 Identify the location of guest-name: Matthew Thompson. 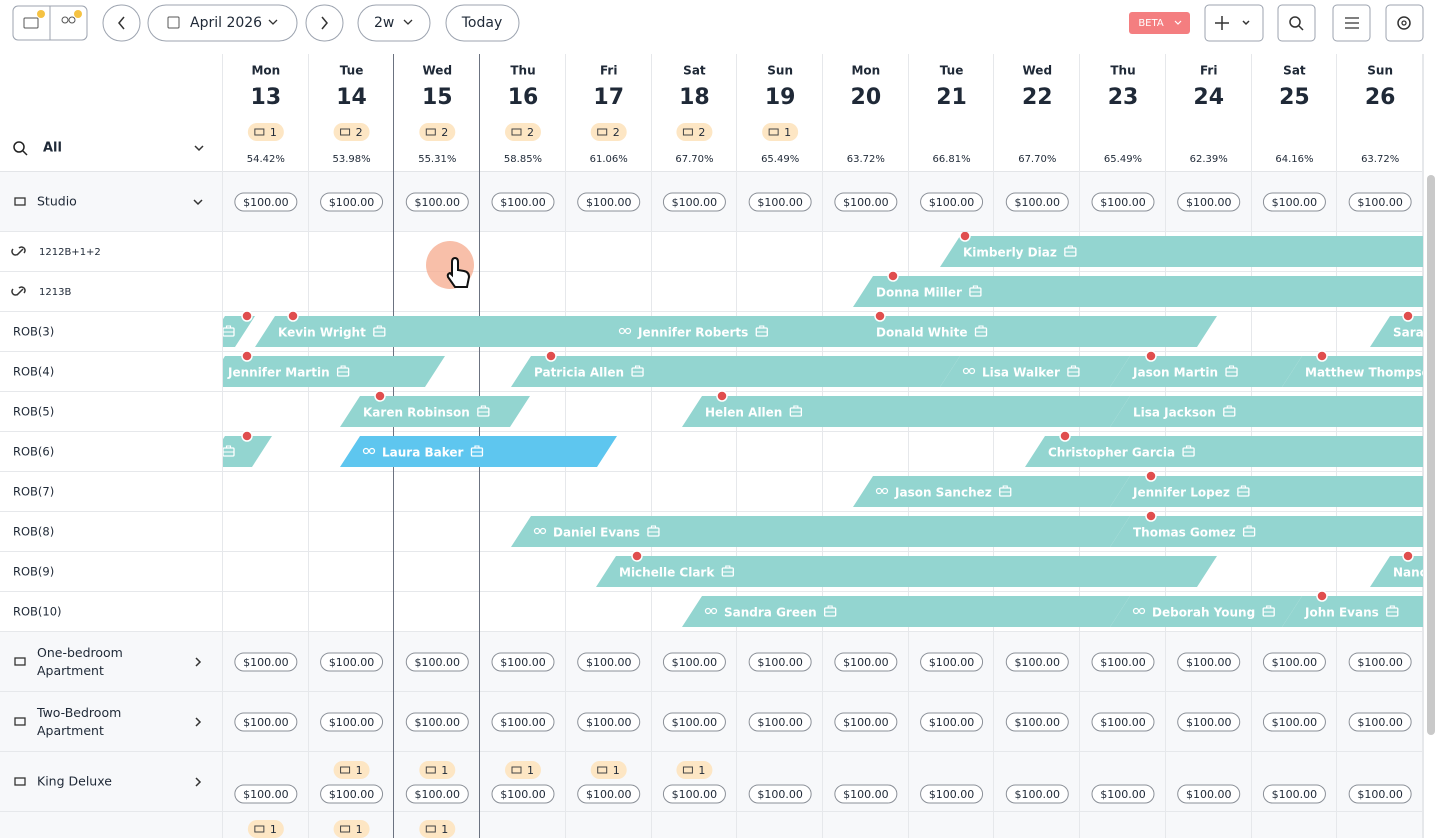
(1371, 373).